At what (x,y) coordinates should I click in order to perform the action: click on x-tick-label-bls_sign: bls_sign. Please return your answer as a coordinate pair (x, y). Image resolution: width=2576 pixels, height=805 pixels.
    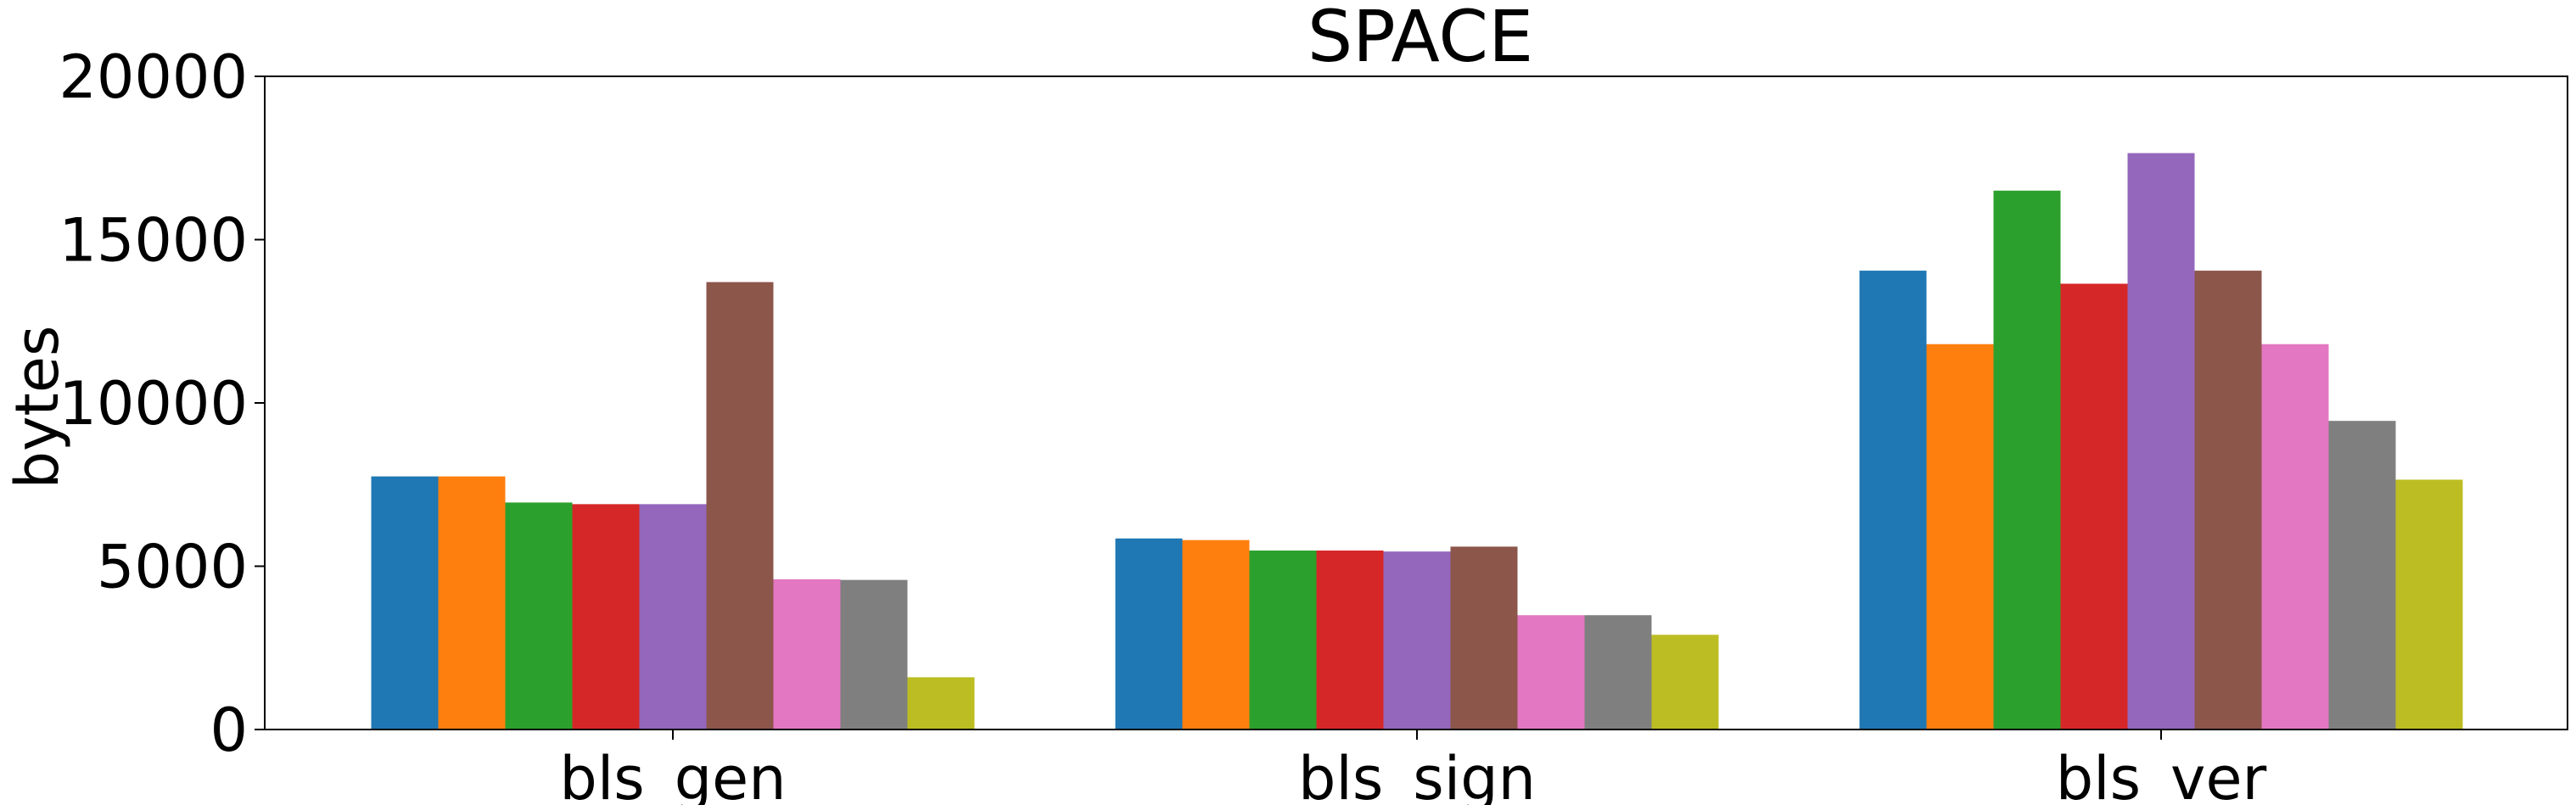
    Looking at the image, I should click on (1417, 774).